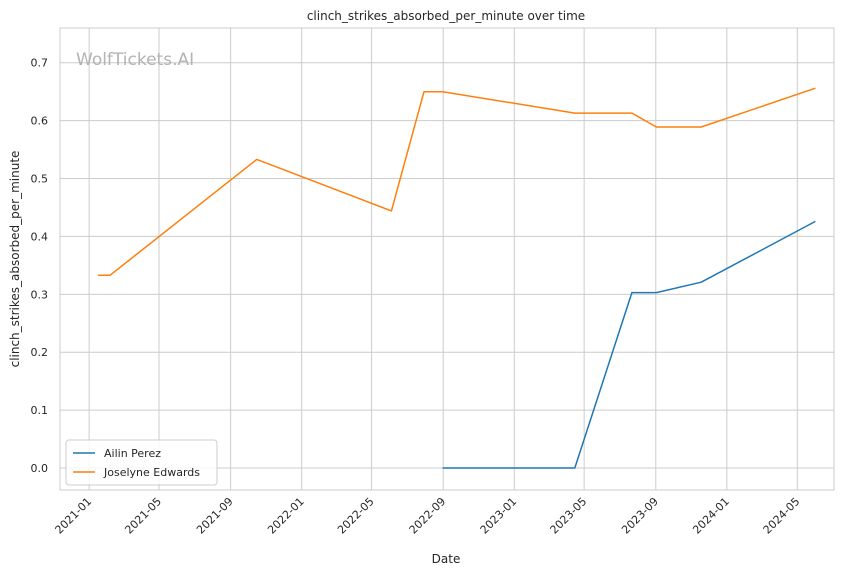 This screenshot has height=579, width=844. Describe the element at coordinates (143, 516) in the screenshot. I see `x-tick-label: 2021-05` at that location.